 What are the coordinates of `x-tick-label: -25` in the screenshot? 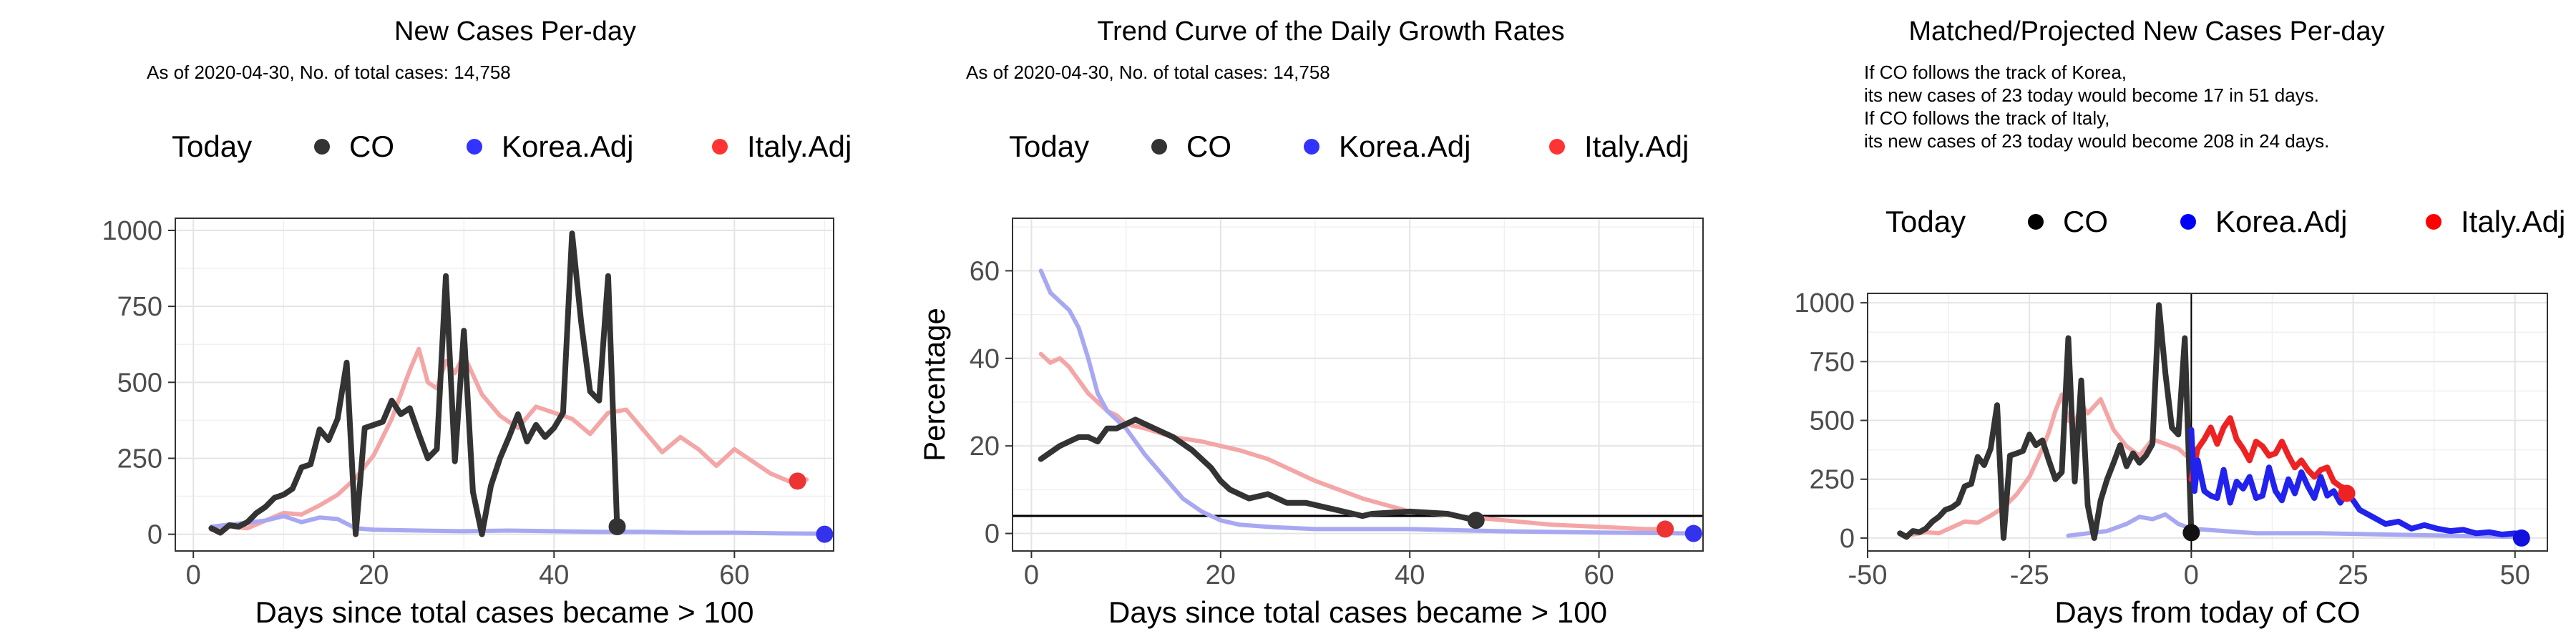 It's located at (2029, 575).